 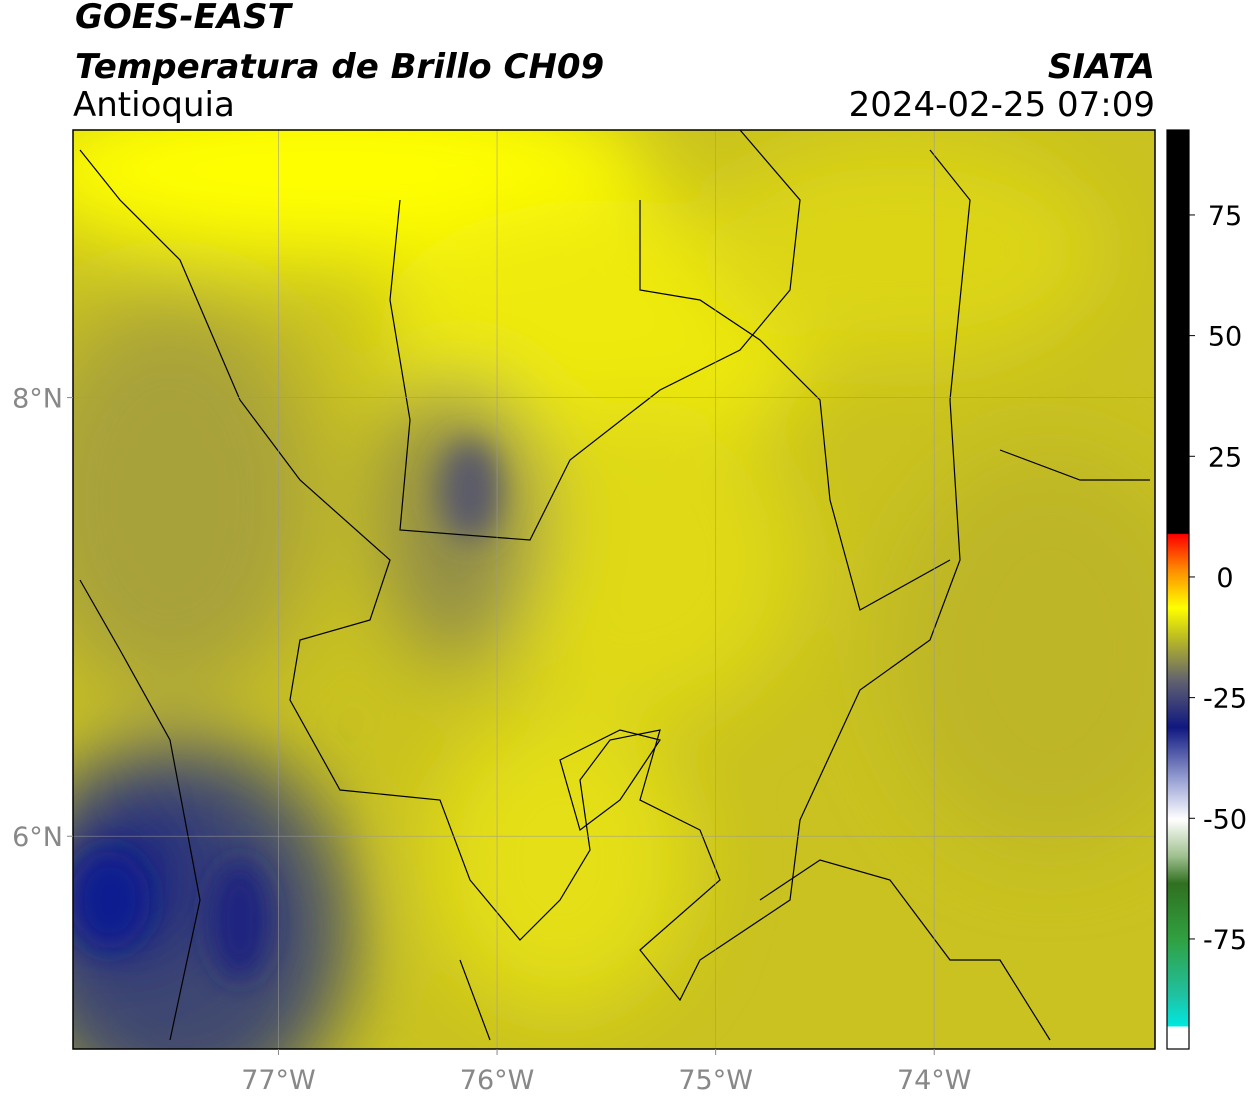 What do you see at coordinates (934, 1080) in the screenshot?
I see `x-tick-label: 74°W` at bounding box center [934, 1080].